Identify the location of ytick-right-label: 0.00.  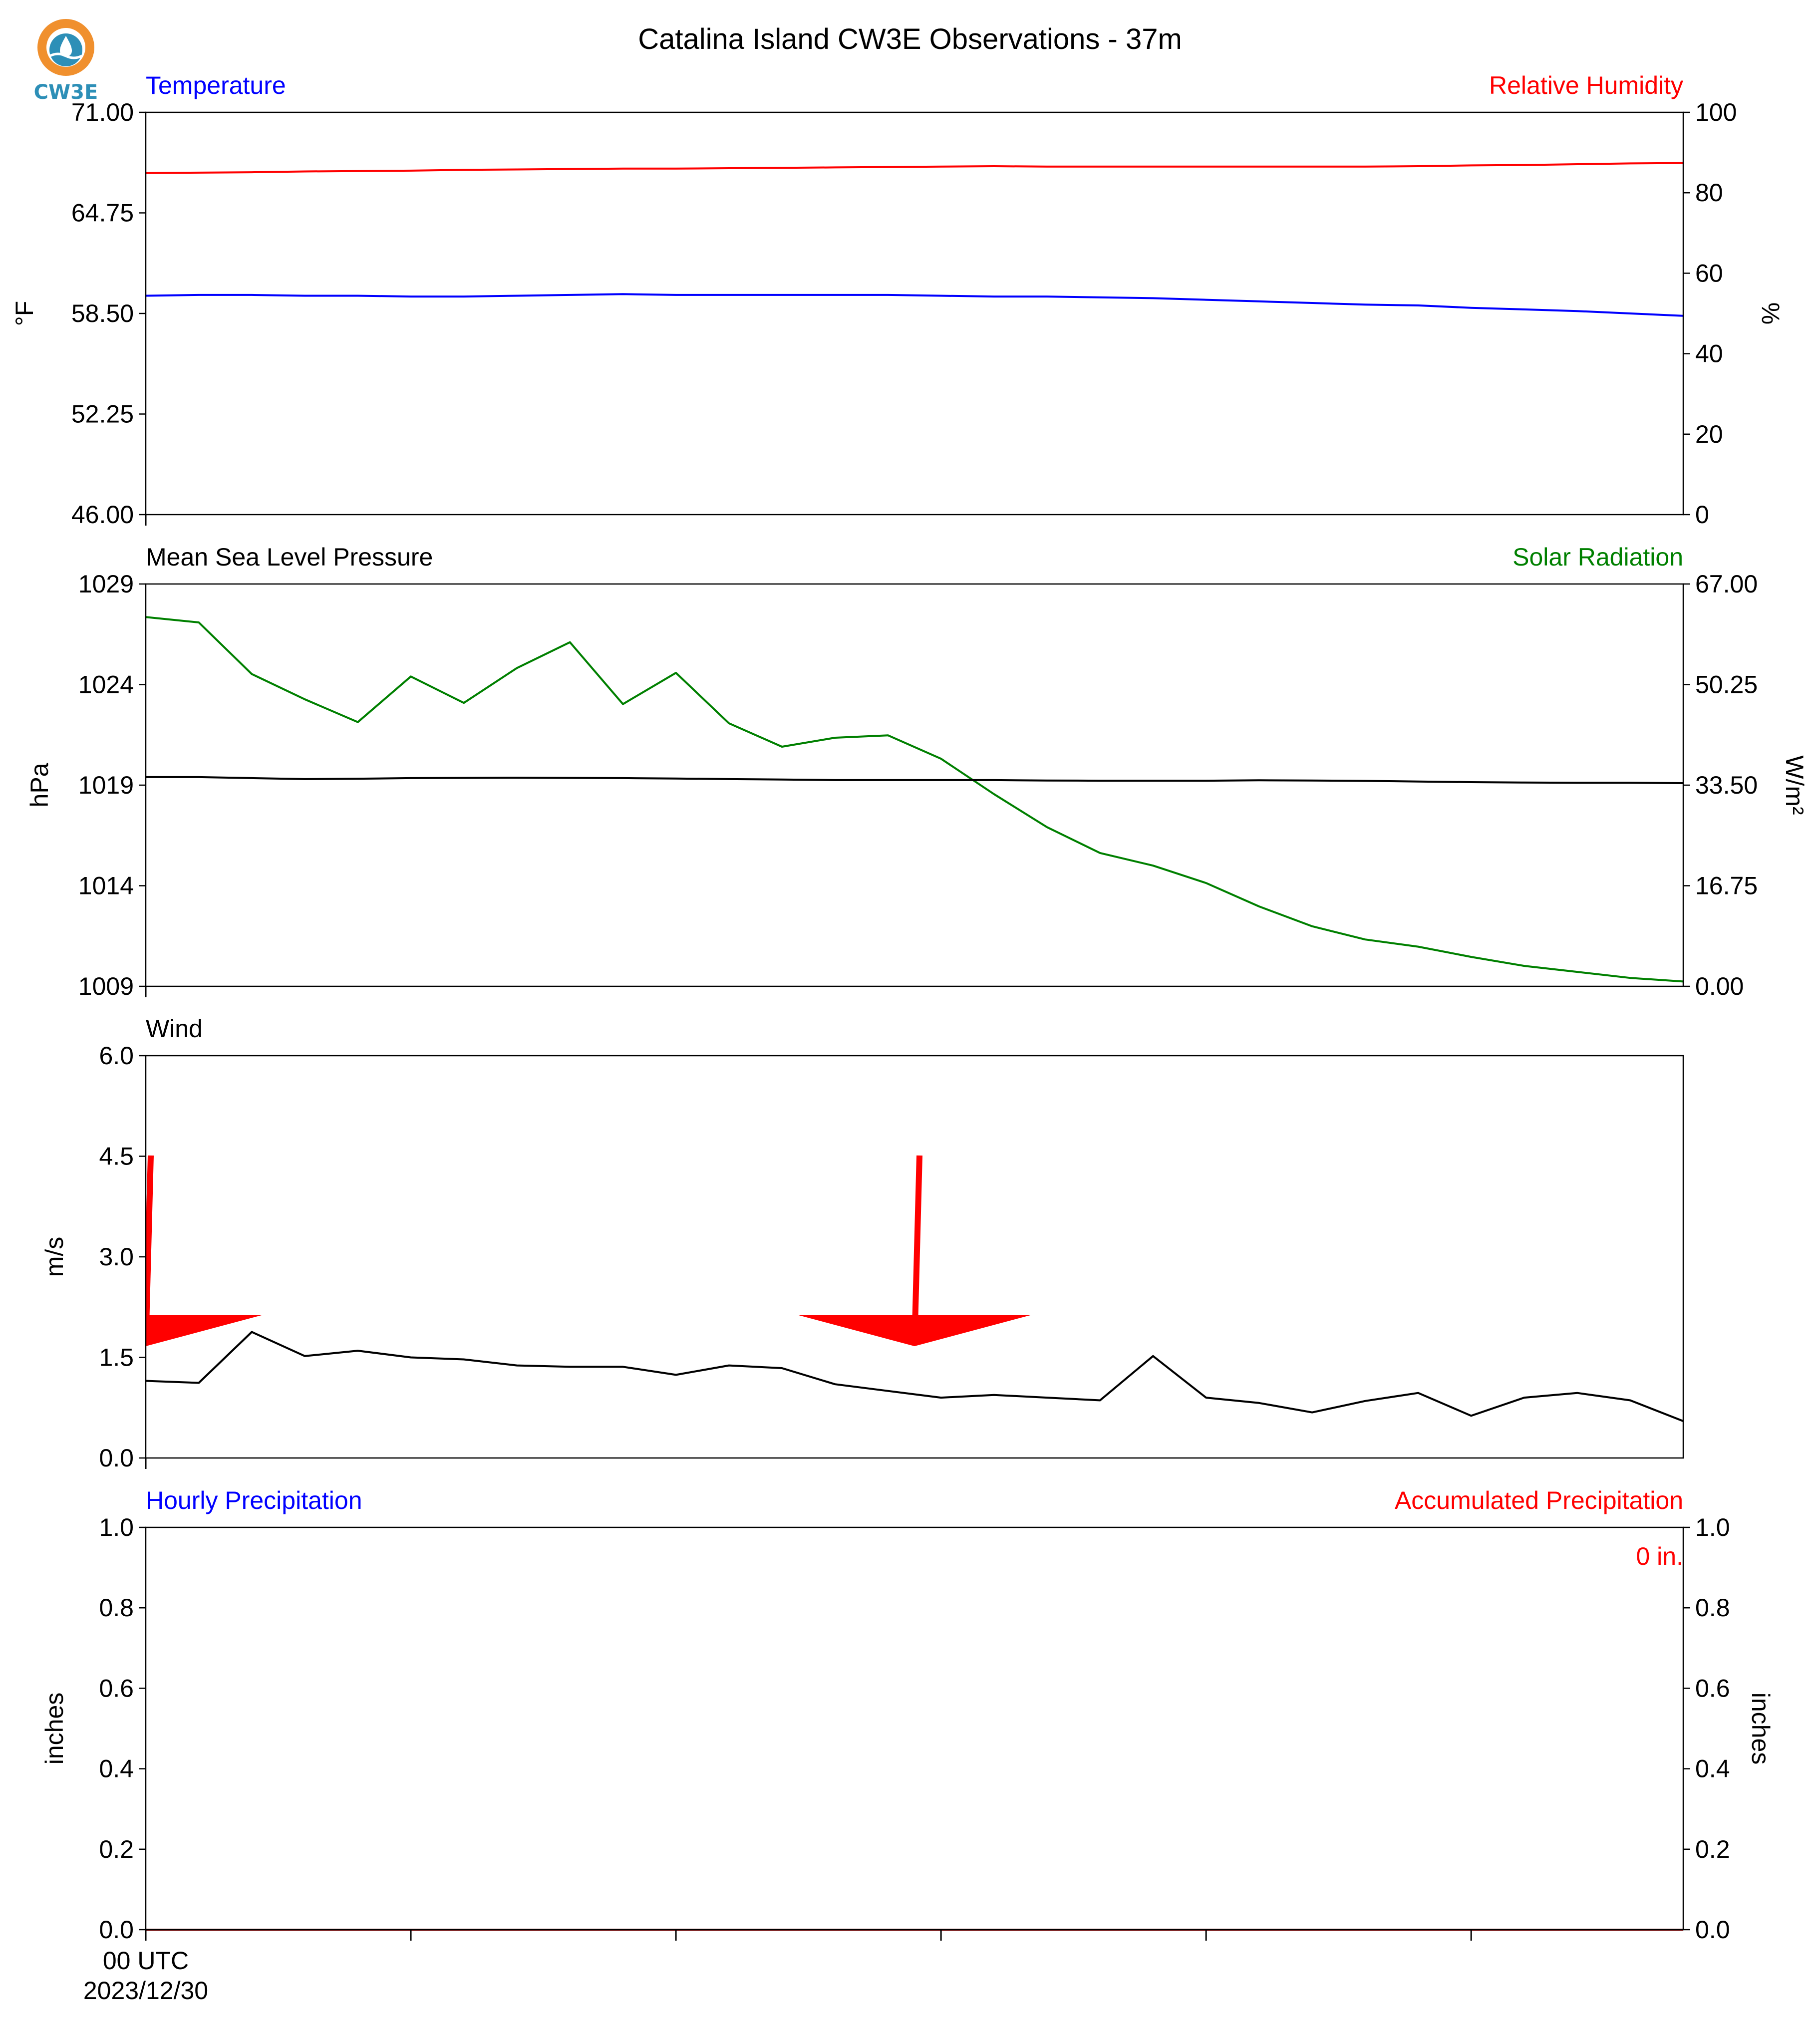
(1719, 986).